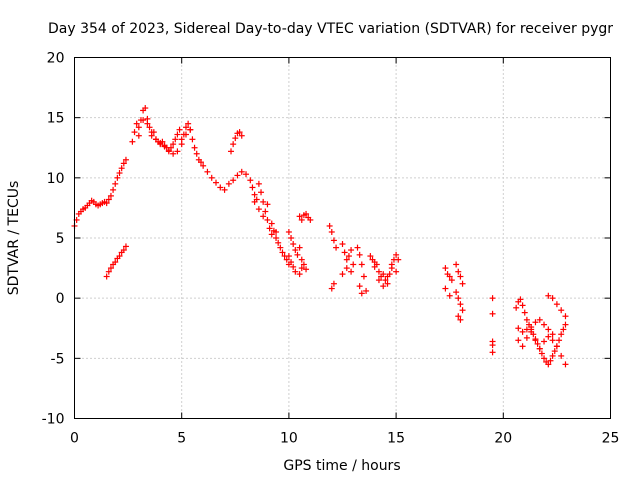 The image size is (640, 480). I want to click on x-tick-label: 25, so click(611, 439).